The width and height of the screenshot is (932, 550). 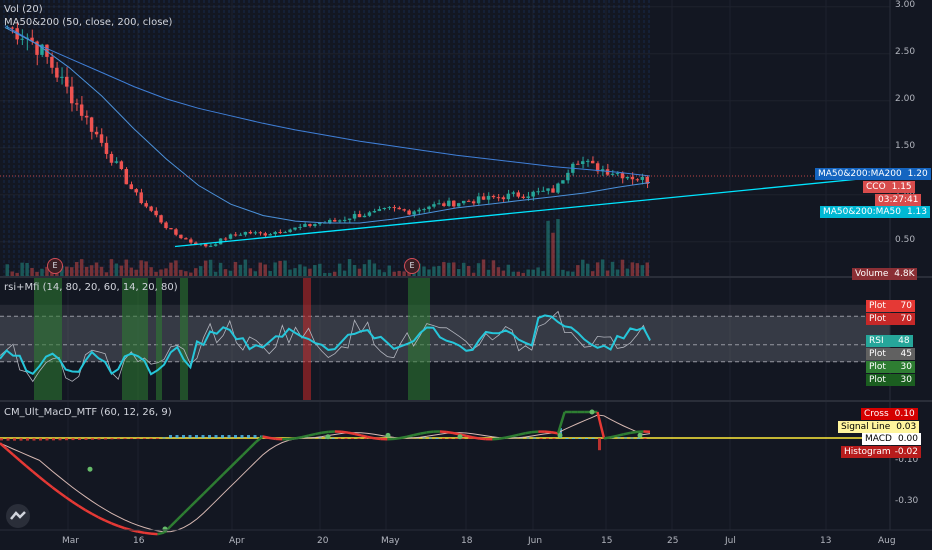 I want to click on tag-value: 1.13, so click(x=916, y=212).